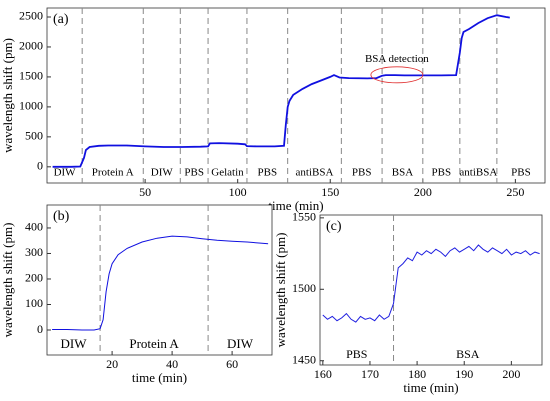 This screenshot has width=550, height=401. I want to click on y-tick-label: 200, so click(34, 278).